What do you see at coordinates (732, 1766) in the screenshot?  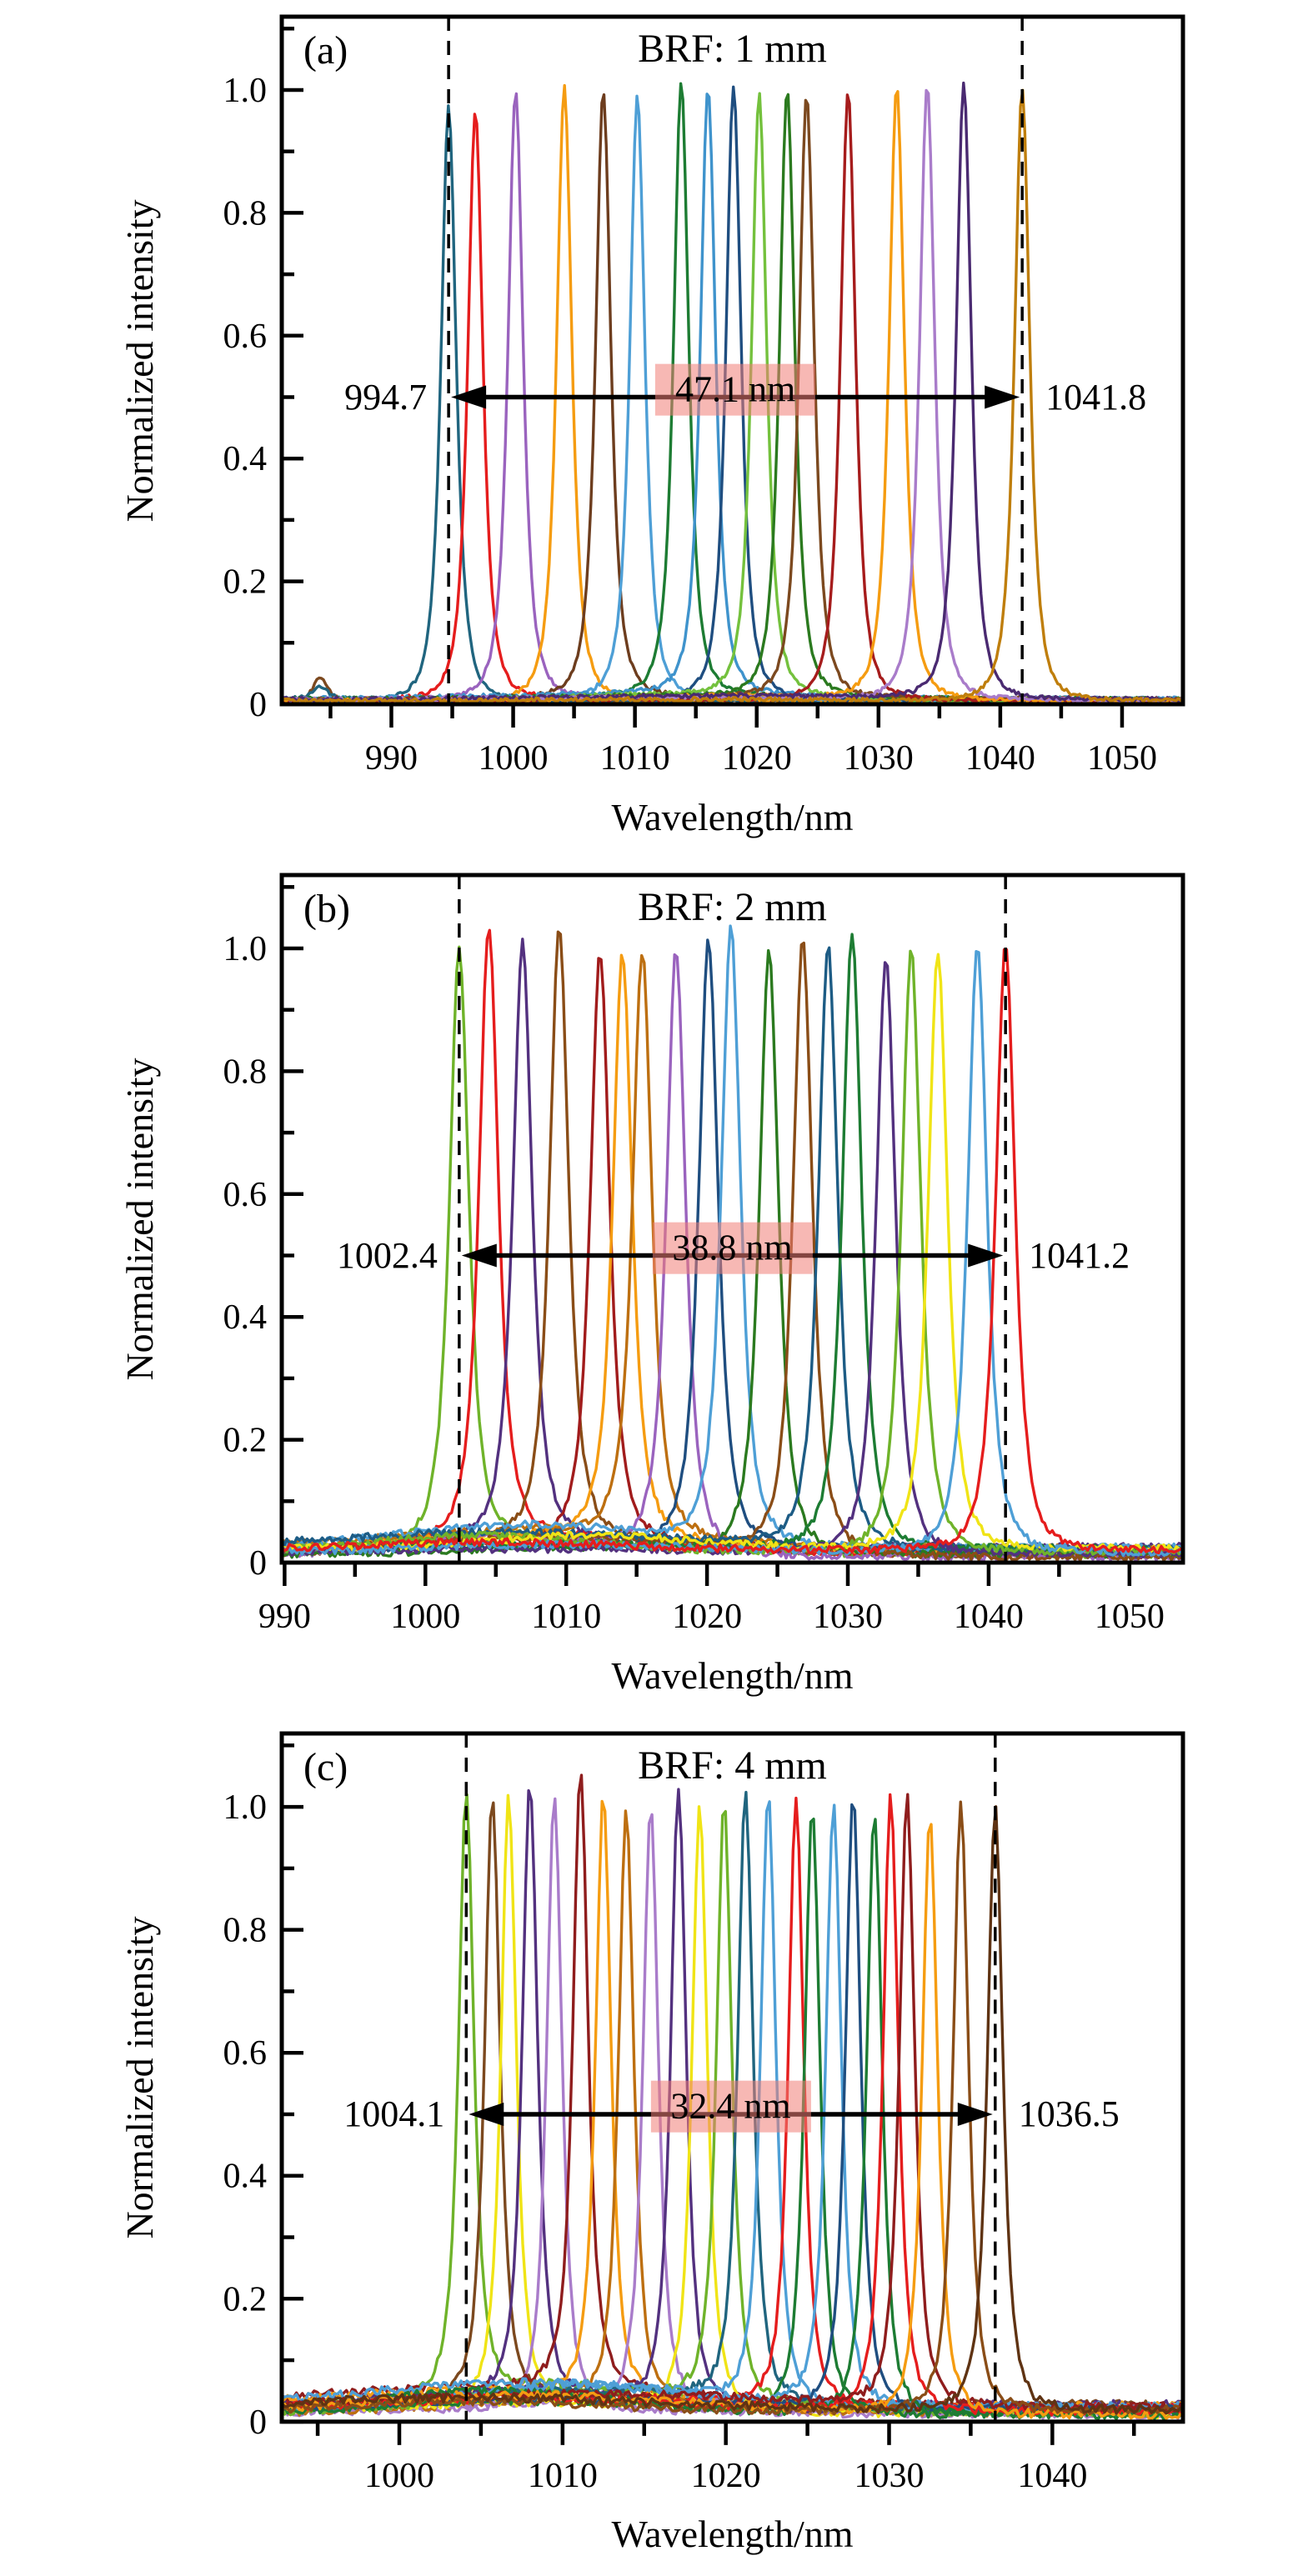 I see `panel-title: BRF: 4 mm` at bounding box center [732, 1766].